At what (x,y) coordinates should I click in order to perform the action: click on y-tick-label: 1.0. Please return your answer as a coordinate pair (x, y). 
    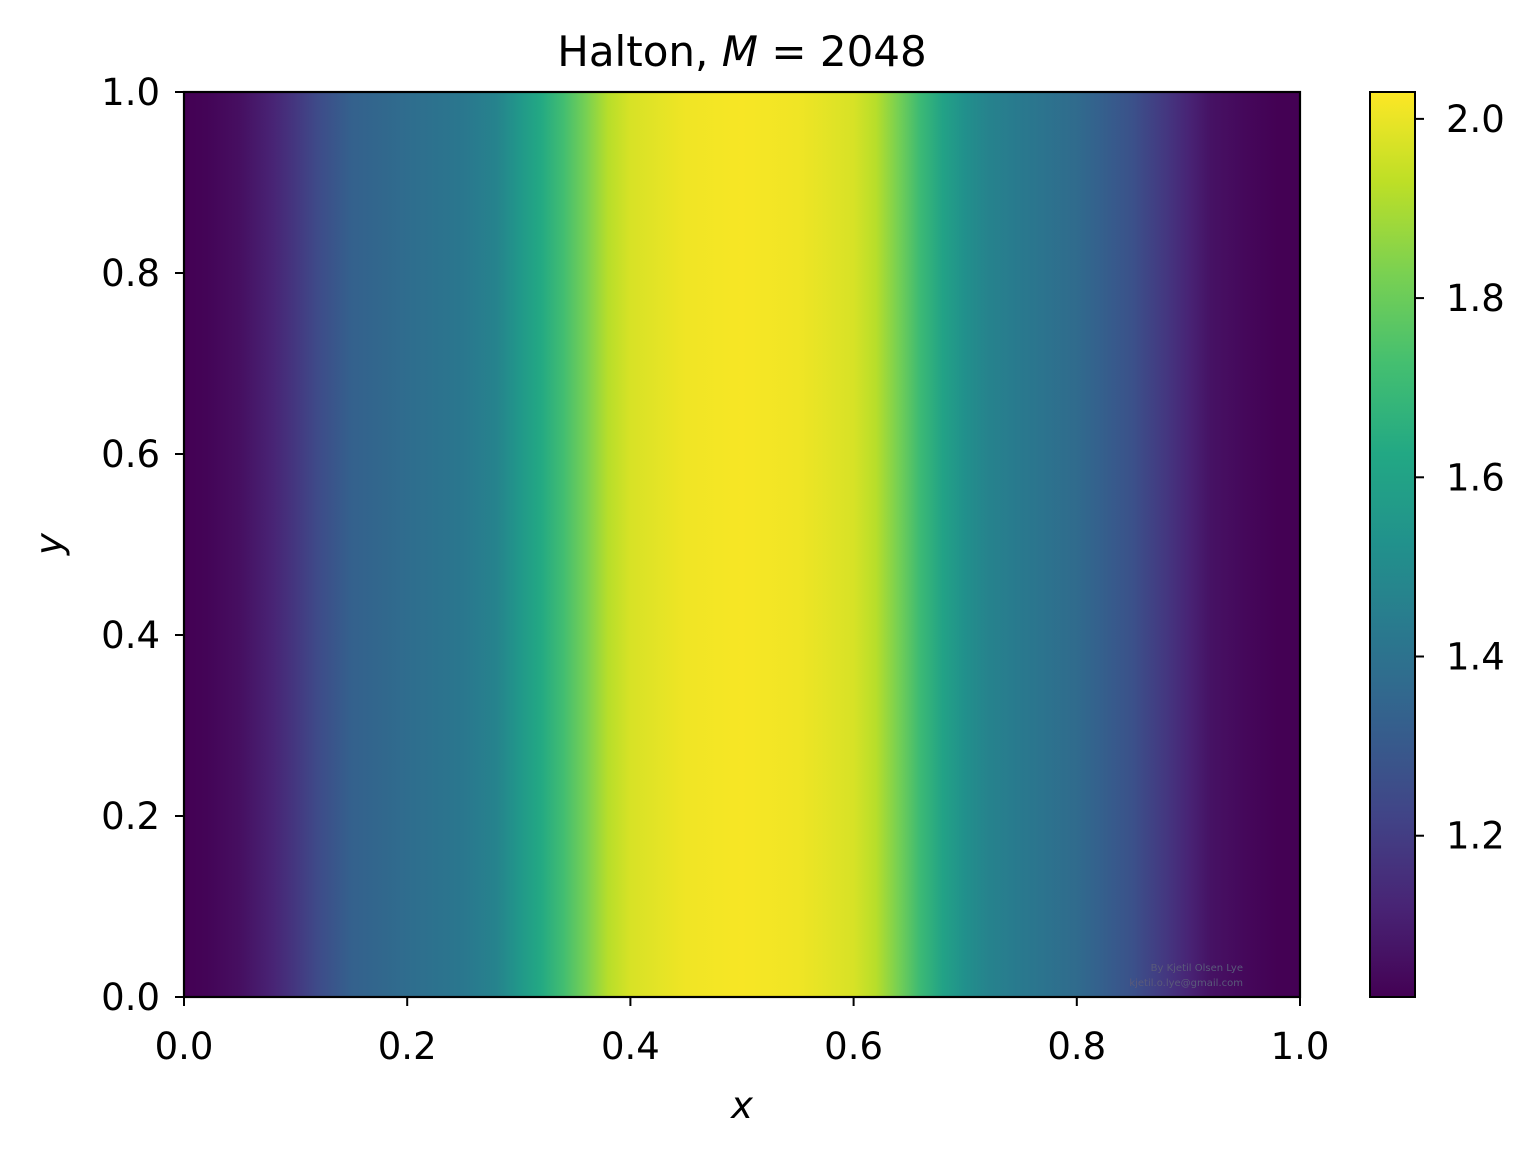
    Looking at the image, I should click on (130, 92).